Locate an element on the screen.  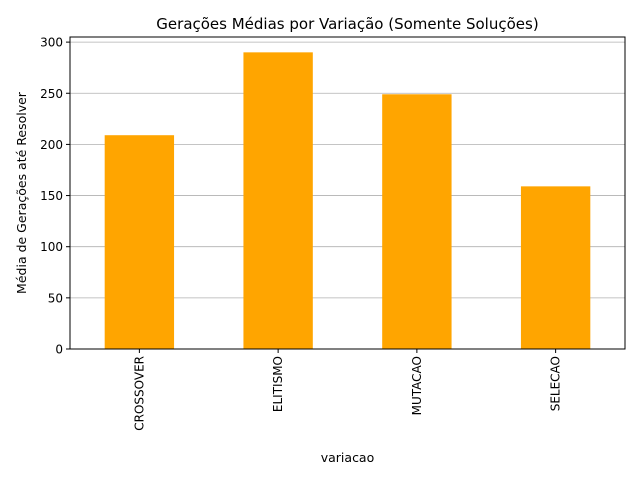
x-tick-layer: CROSSOVER ELITISMO MUTACAO SELECAO is located at coordinates (347, 390).